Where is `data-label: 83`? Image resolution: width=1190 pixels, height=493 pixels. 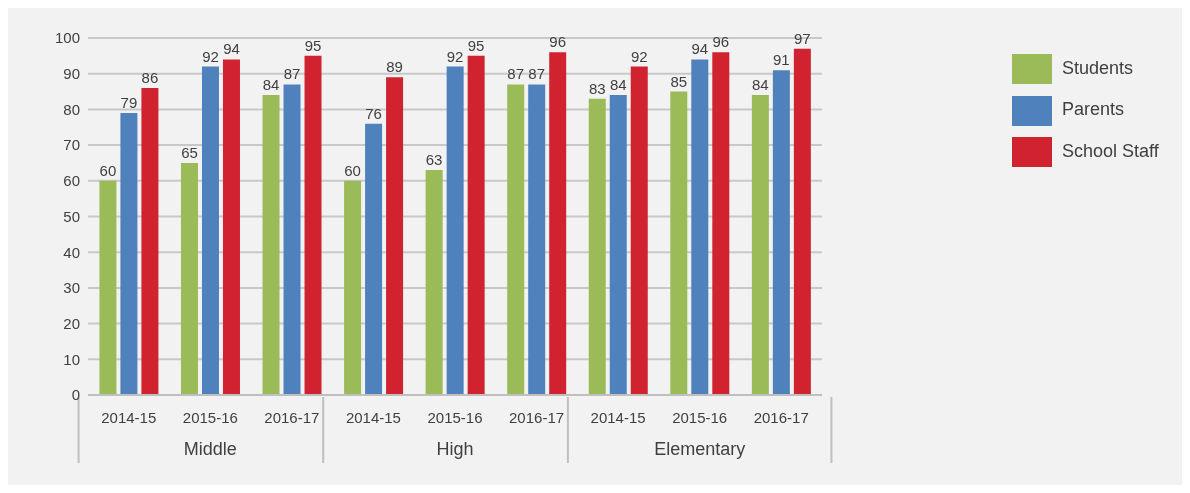
data-label: 83 is located at coordinates (597, 88).